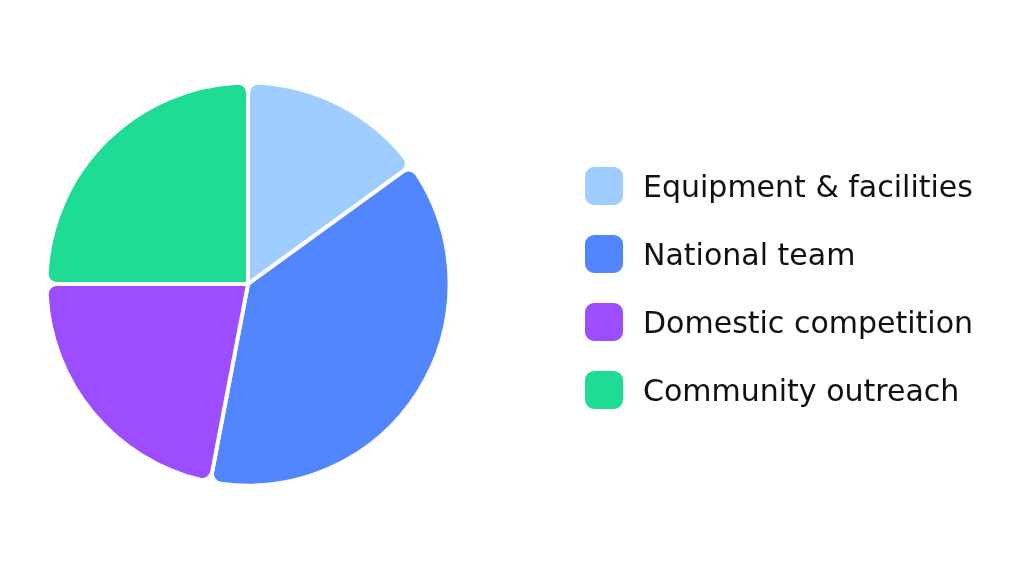  I want to click on legend-label: National team, so click(749, 254).